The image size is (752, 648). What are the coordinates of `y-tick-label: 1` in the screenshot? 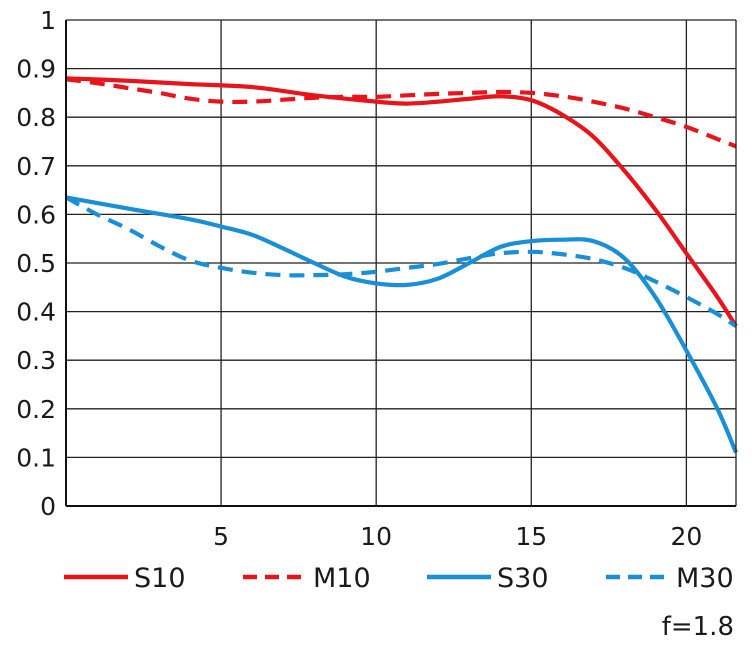 It's located at (48, 20).